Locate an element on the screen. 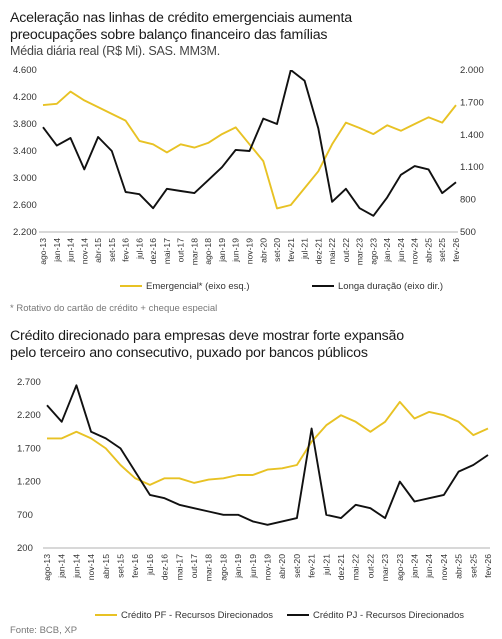  chart1-x-tick: abr-20 is located at coordinates (263, 250).